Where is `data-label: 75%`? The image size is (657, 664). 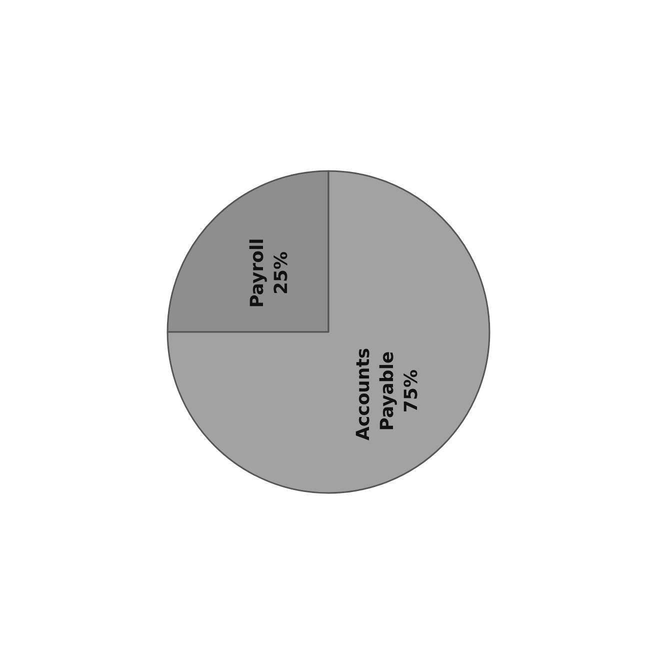 data-label: 75% is located at coordinates (411, 391).